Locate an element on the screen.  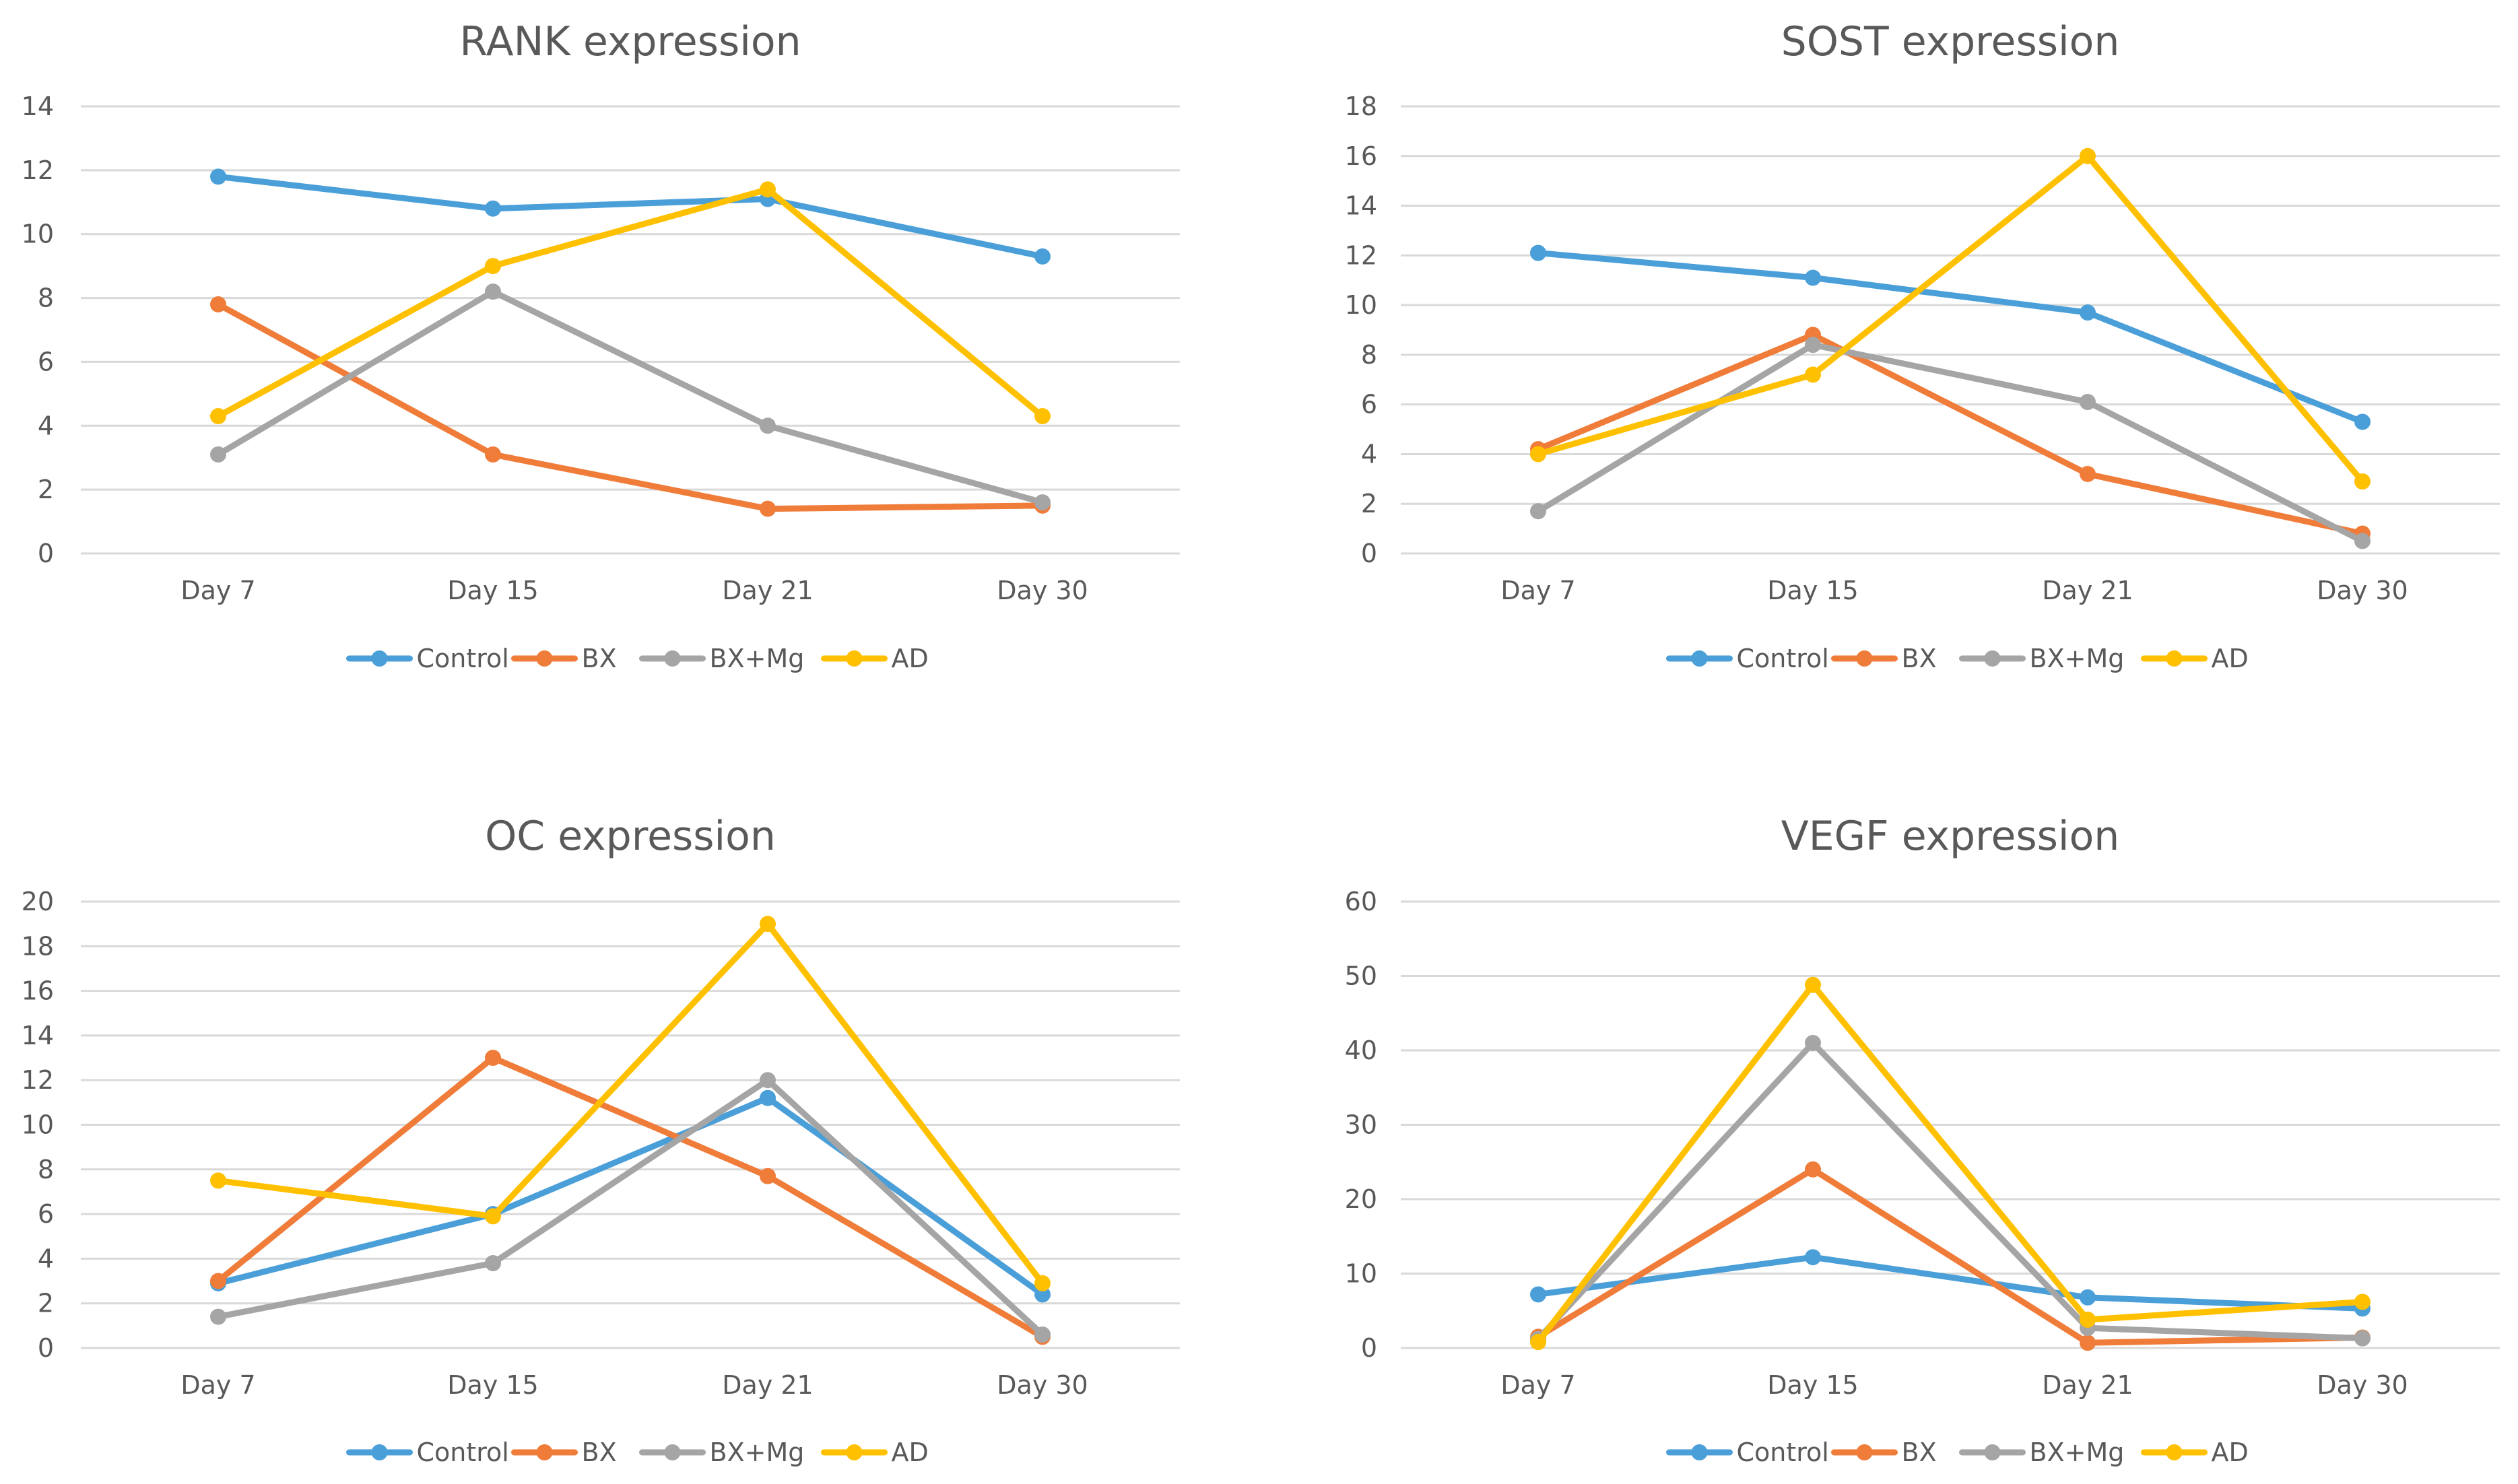
legend-label: BX+Mg is located at coordinates (2077, 658).